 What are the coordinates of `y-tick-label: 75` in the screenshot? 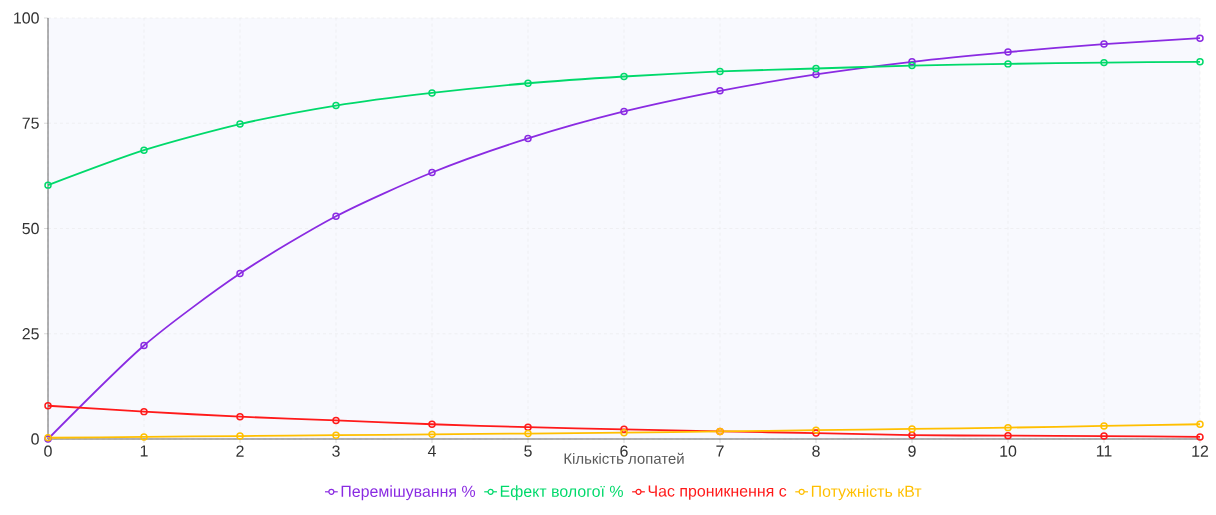 It's located at (30, 123).